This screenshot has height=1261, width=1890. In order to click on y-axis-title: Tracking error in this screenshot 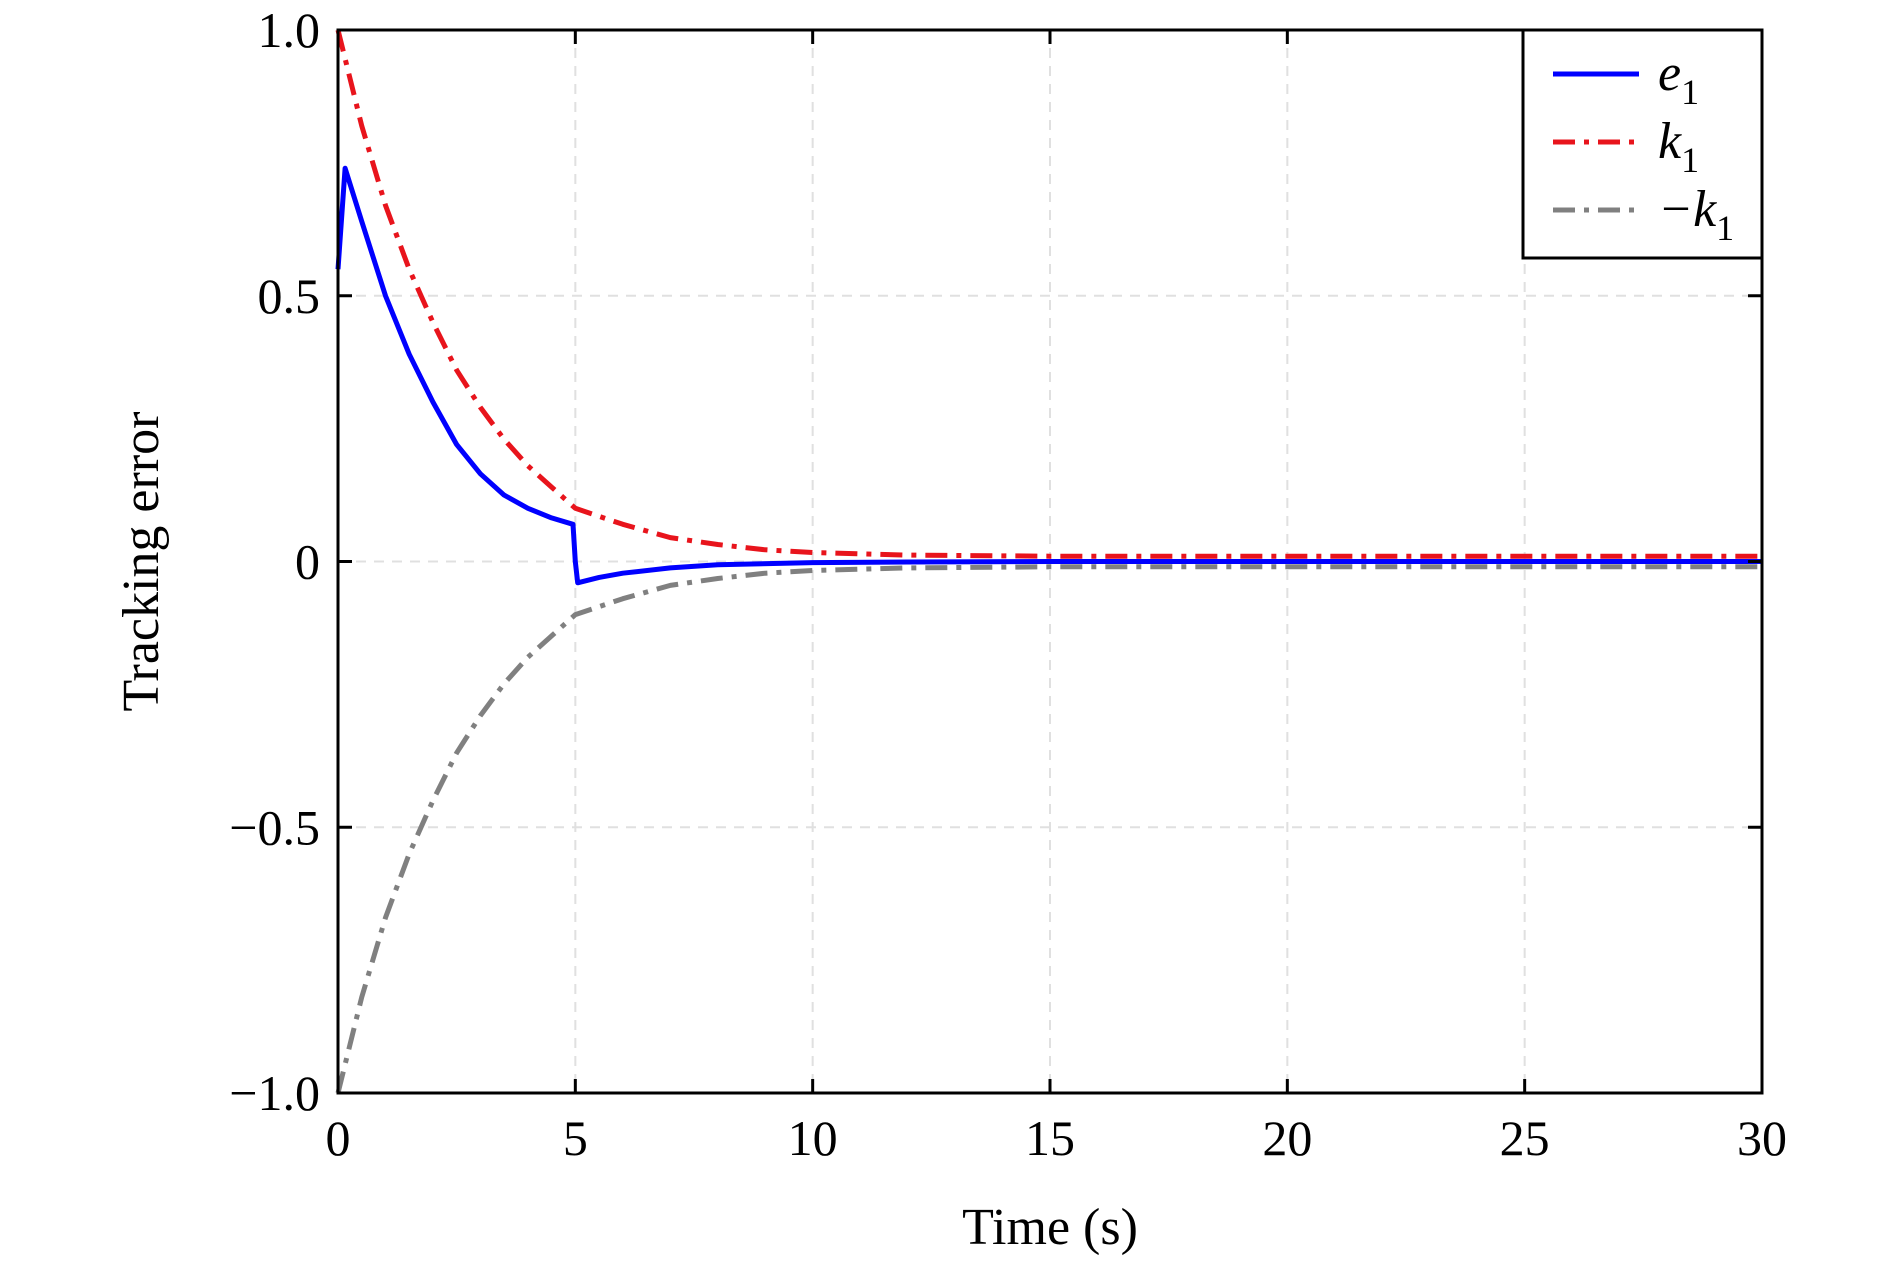, I will do `click(141, 562)`.